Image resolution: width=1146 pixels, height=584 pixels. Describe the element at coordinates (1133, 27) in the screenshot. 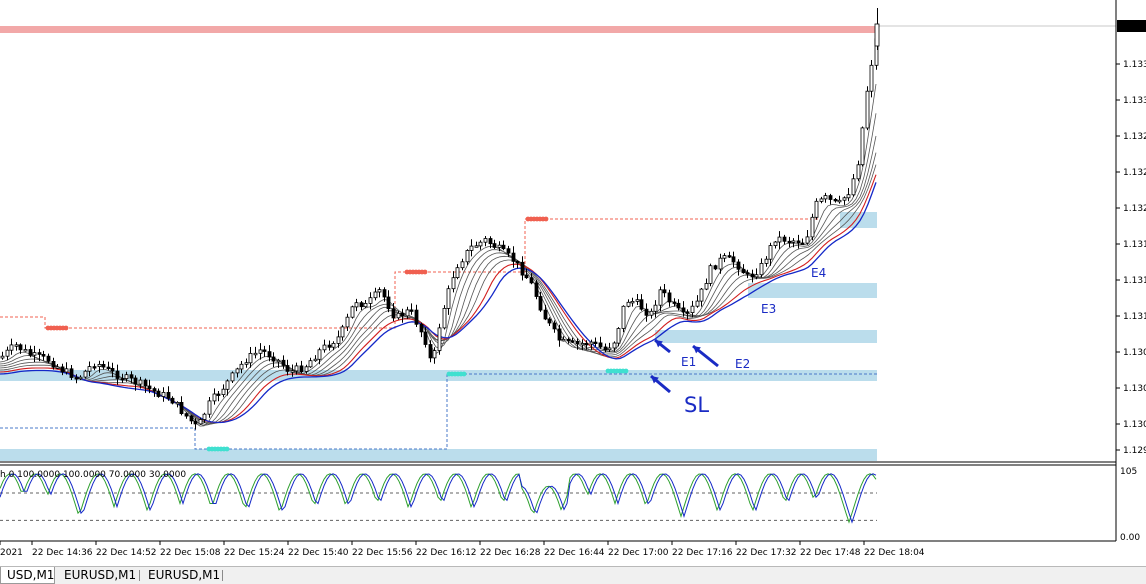

I see `current-price-label: 1.133` at that location.